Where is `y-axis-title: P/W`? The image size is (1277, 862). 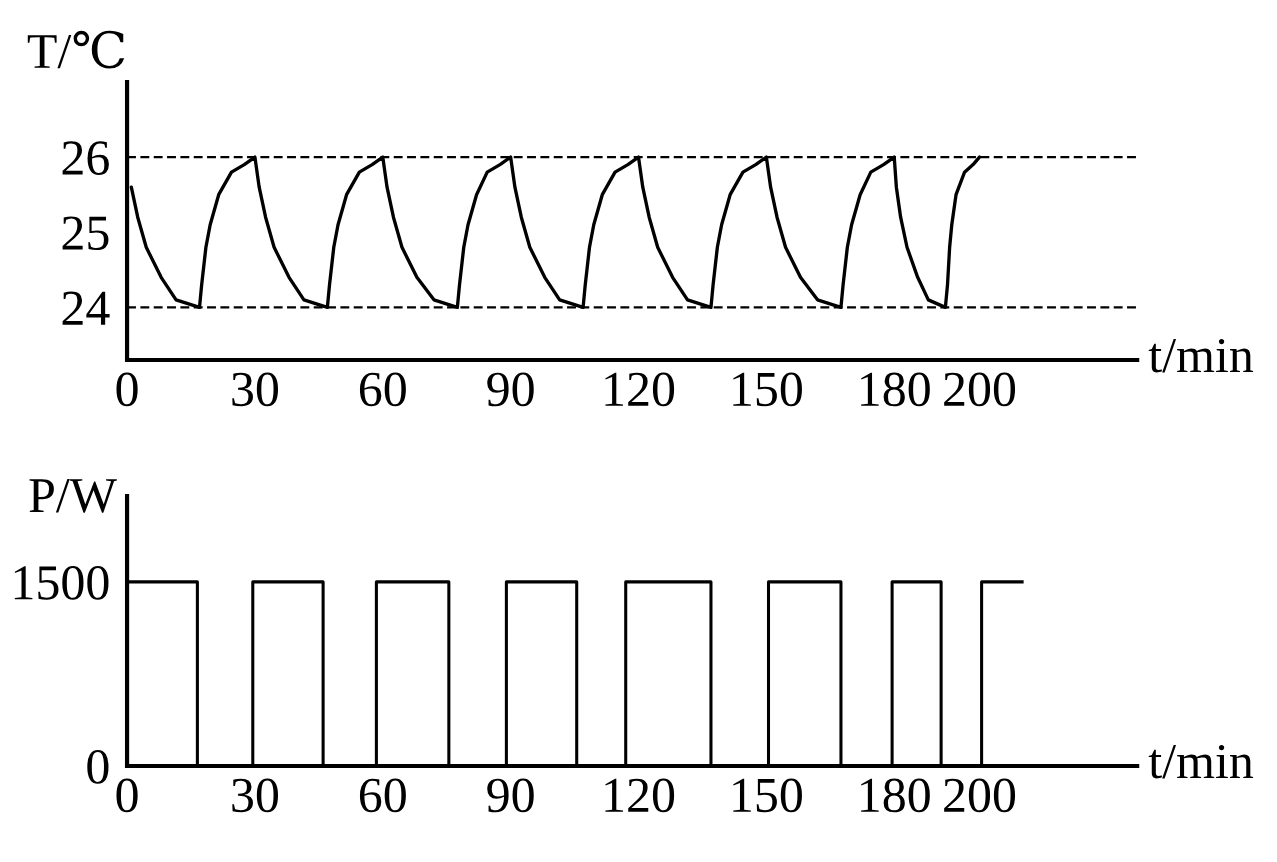
y-axis-title: P/W is located at coordinates (73, 496).